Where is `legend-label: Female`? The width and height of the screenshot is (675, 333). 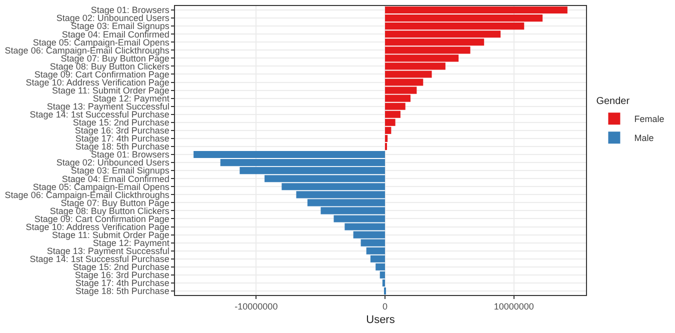 legend-label: Female is located at coordinates (649, 119).